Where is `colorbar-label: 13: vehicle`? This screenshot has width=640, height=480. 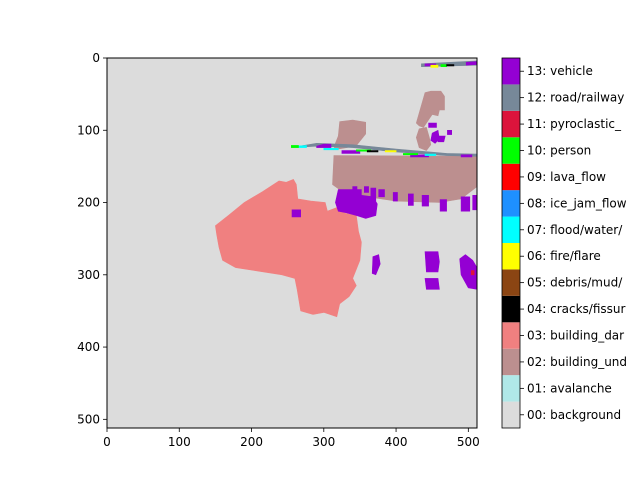
colorbar-label: 13: vehicle is located at coordinates (560, 71).